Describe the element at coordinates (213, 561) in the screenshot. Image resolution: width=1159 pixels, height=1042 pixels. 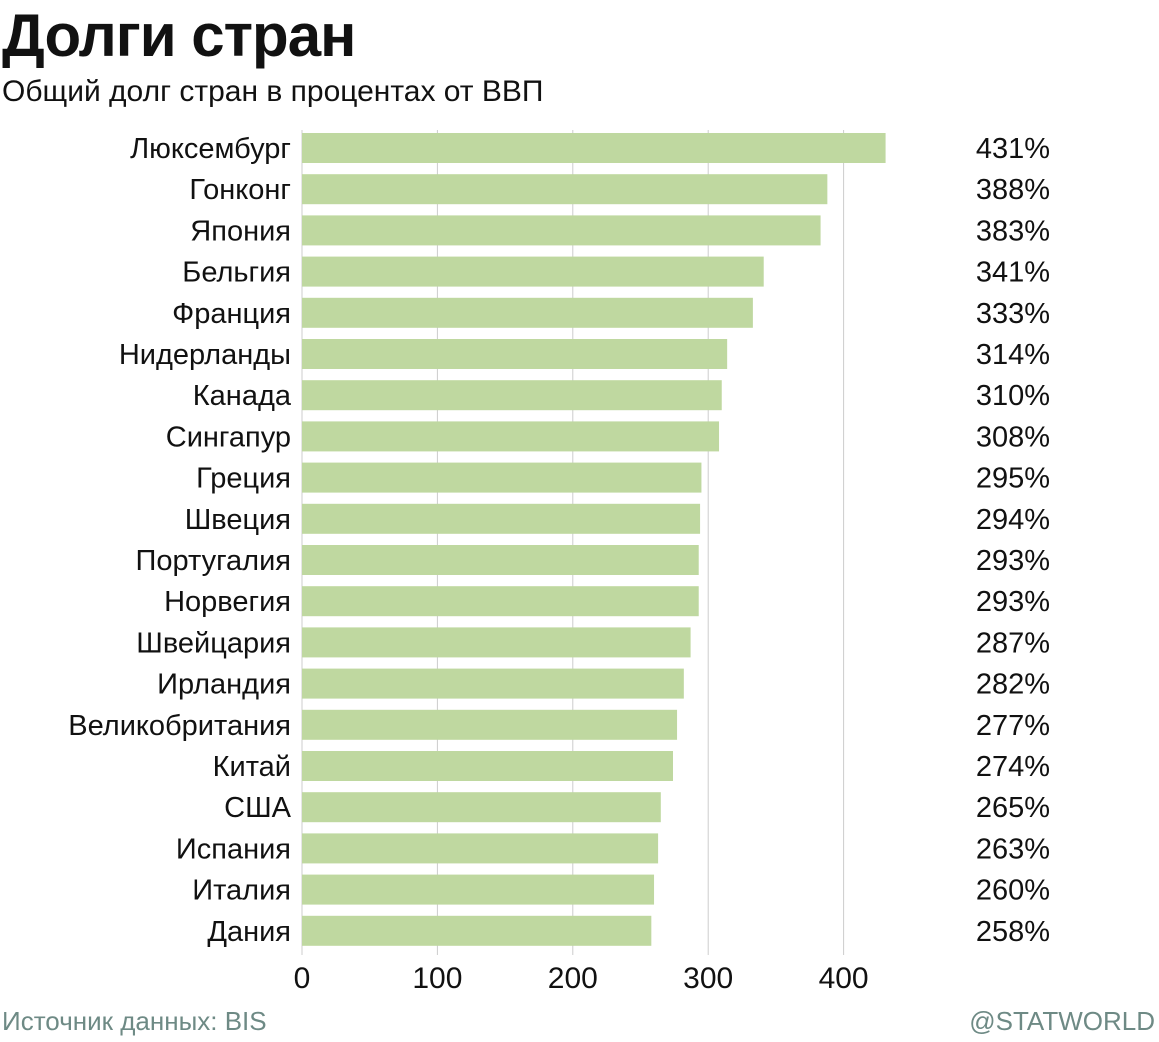
I see `category-label: Португалия` at that location.